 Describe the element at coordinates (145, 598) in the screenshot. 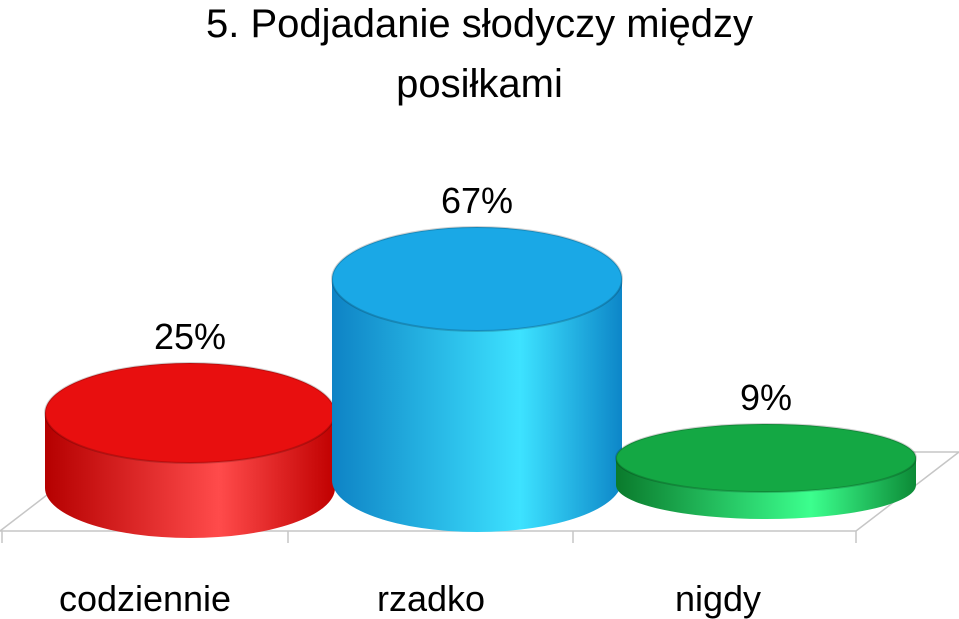

I see `category-label: codziennie` at that location.